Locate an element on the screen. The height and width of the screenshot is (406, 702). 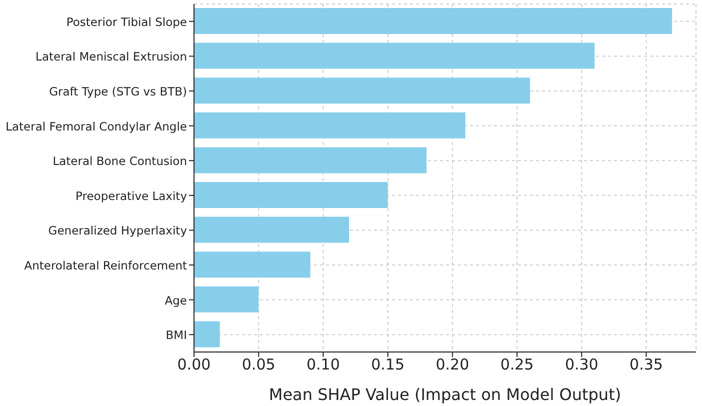
y-tick-label: Lateral Meniscal Extrusion is located at coordinates (111, 57).